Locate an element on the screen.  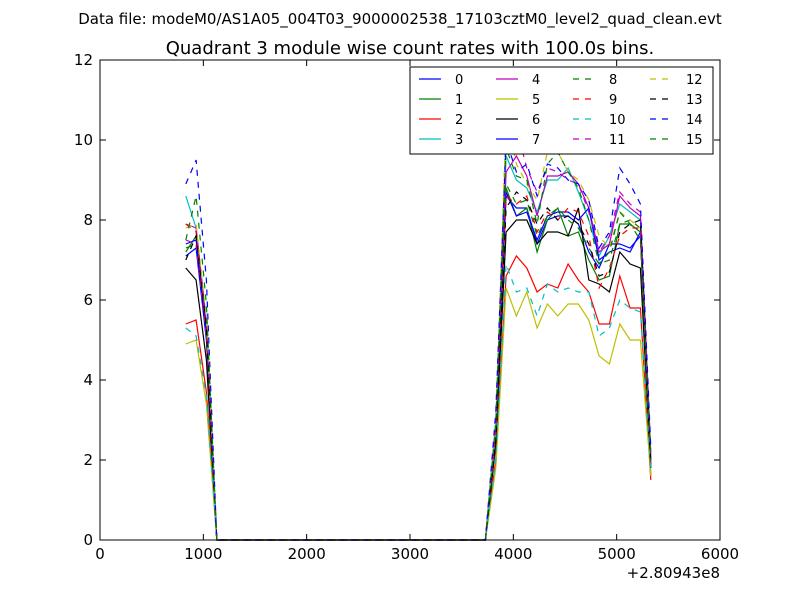
legend-label-6: 6 is located at coordinates (536, 120).